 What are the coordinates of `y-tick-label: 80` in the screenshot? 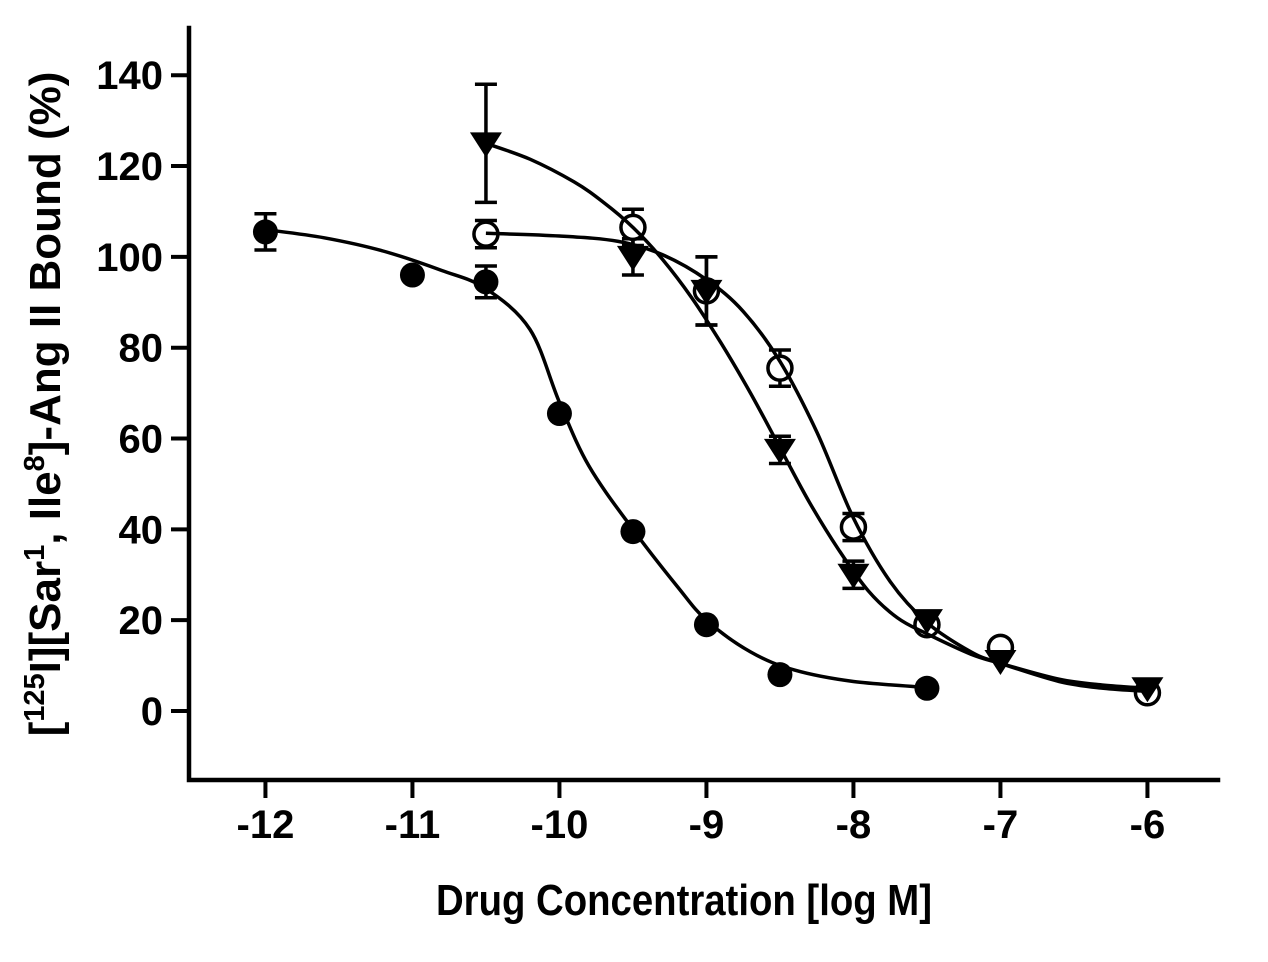 It's located at (141, 349).